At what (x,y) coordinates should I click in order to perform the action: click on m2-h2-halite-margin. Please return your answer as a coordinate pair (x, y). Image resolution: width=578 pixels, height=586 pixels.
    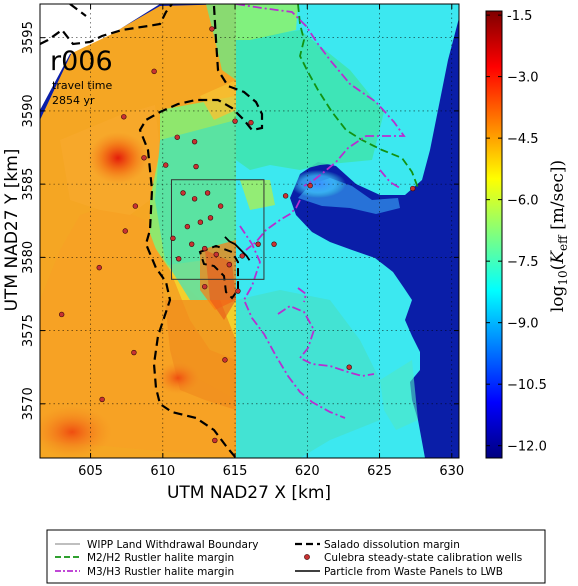
    Looking at the image, I should click on (358, 96).